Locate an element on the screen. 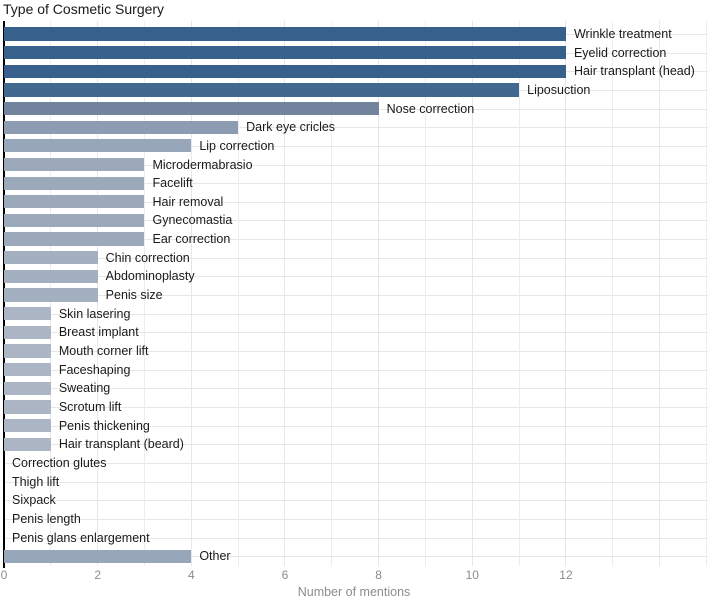 The height and width of the screenshot is (601, 708). bar-label: Nose correction is located at coordinates (430, 108).